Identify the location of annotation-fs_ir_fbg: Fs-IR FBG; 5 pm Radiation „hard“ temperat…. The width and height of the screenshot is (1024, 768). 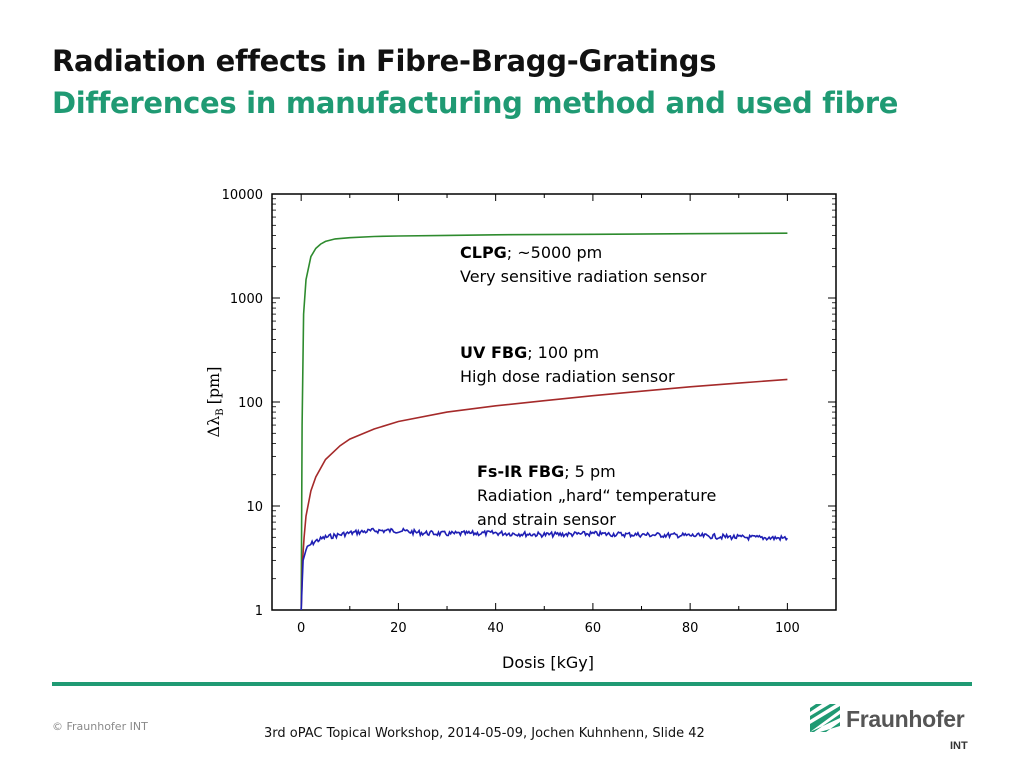
(596, 495).